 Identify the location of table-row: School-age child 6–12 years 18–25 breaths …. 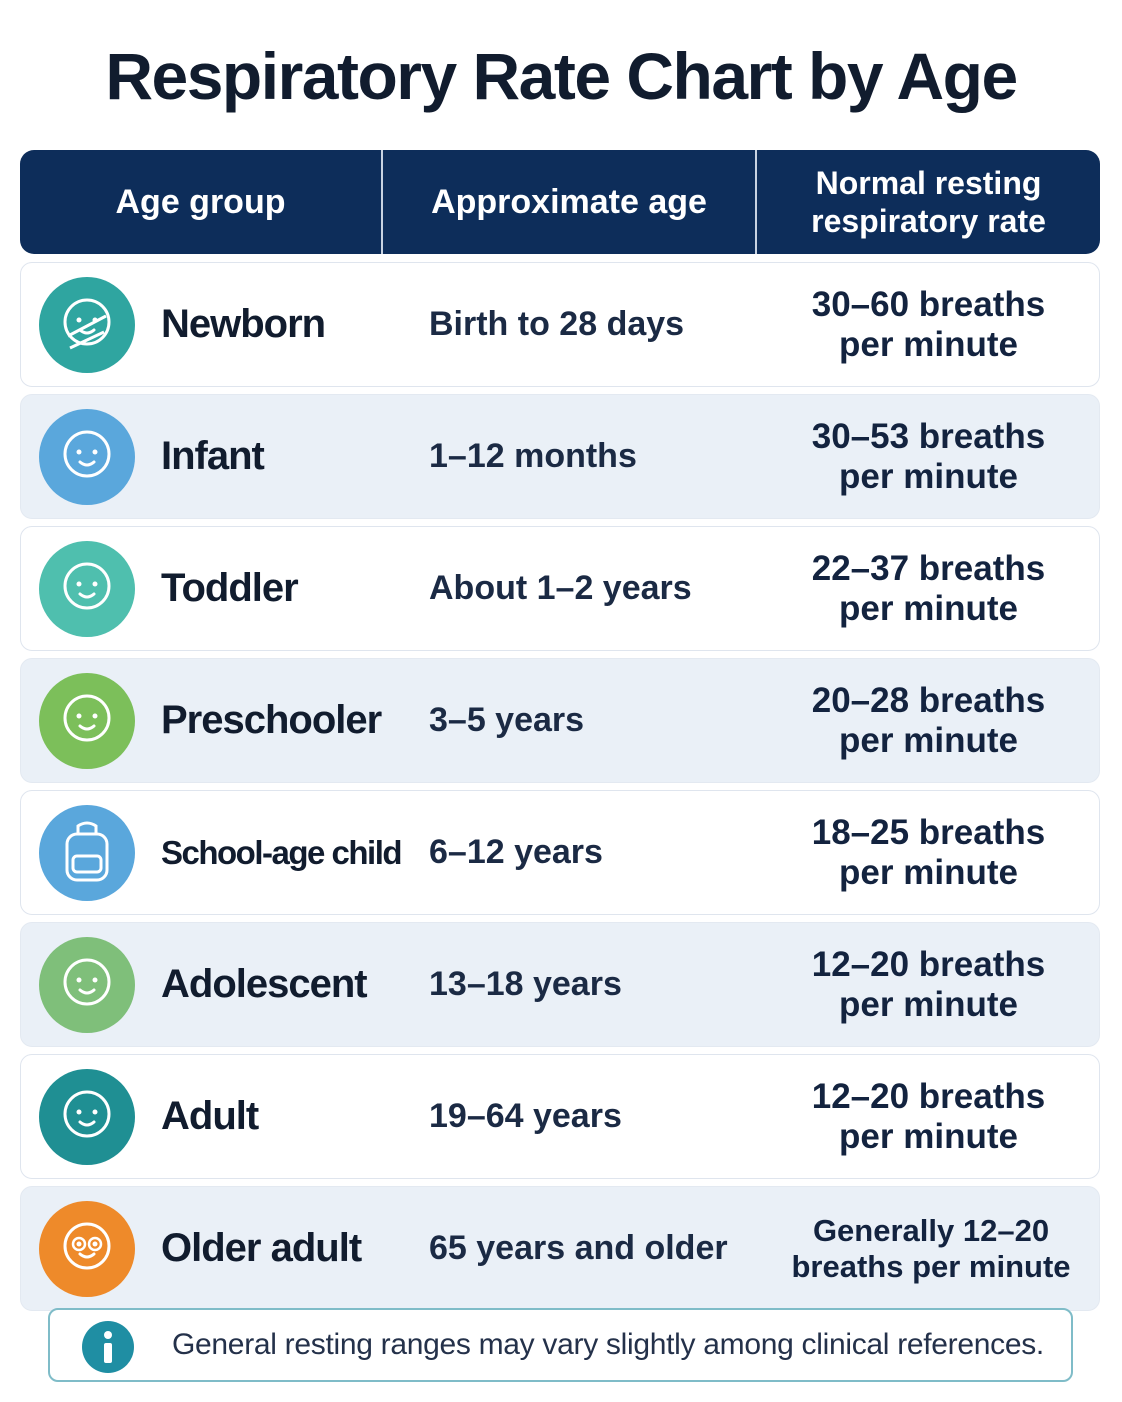
(560, 852).